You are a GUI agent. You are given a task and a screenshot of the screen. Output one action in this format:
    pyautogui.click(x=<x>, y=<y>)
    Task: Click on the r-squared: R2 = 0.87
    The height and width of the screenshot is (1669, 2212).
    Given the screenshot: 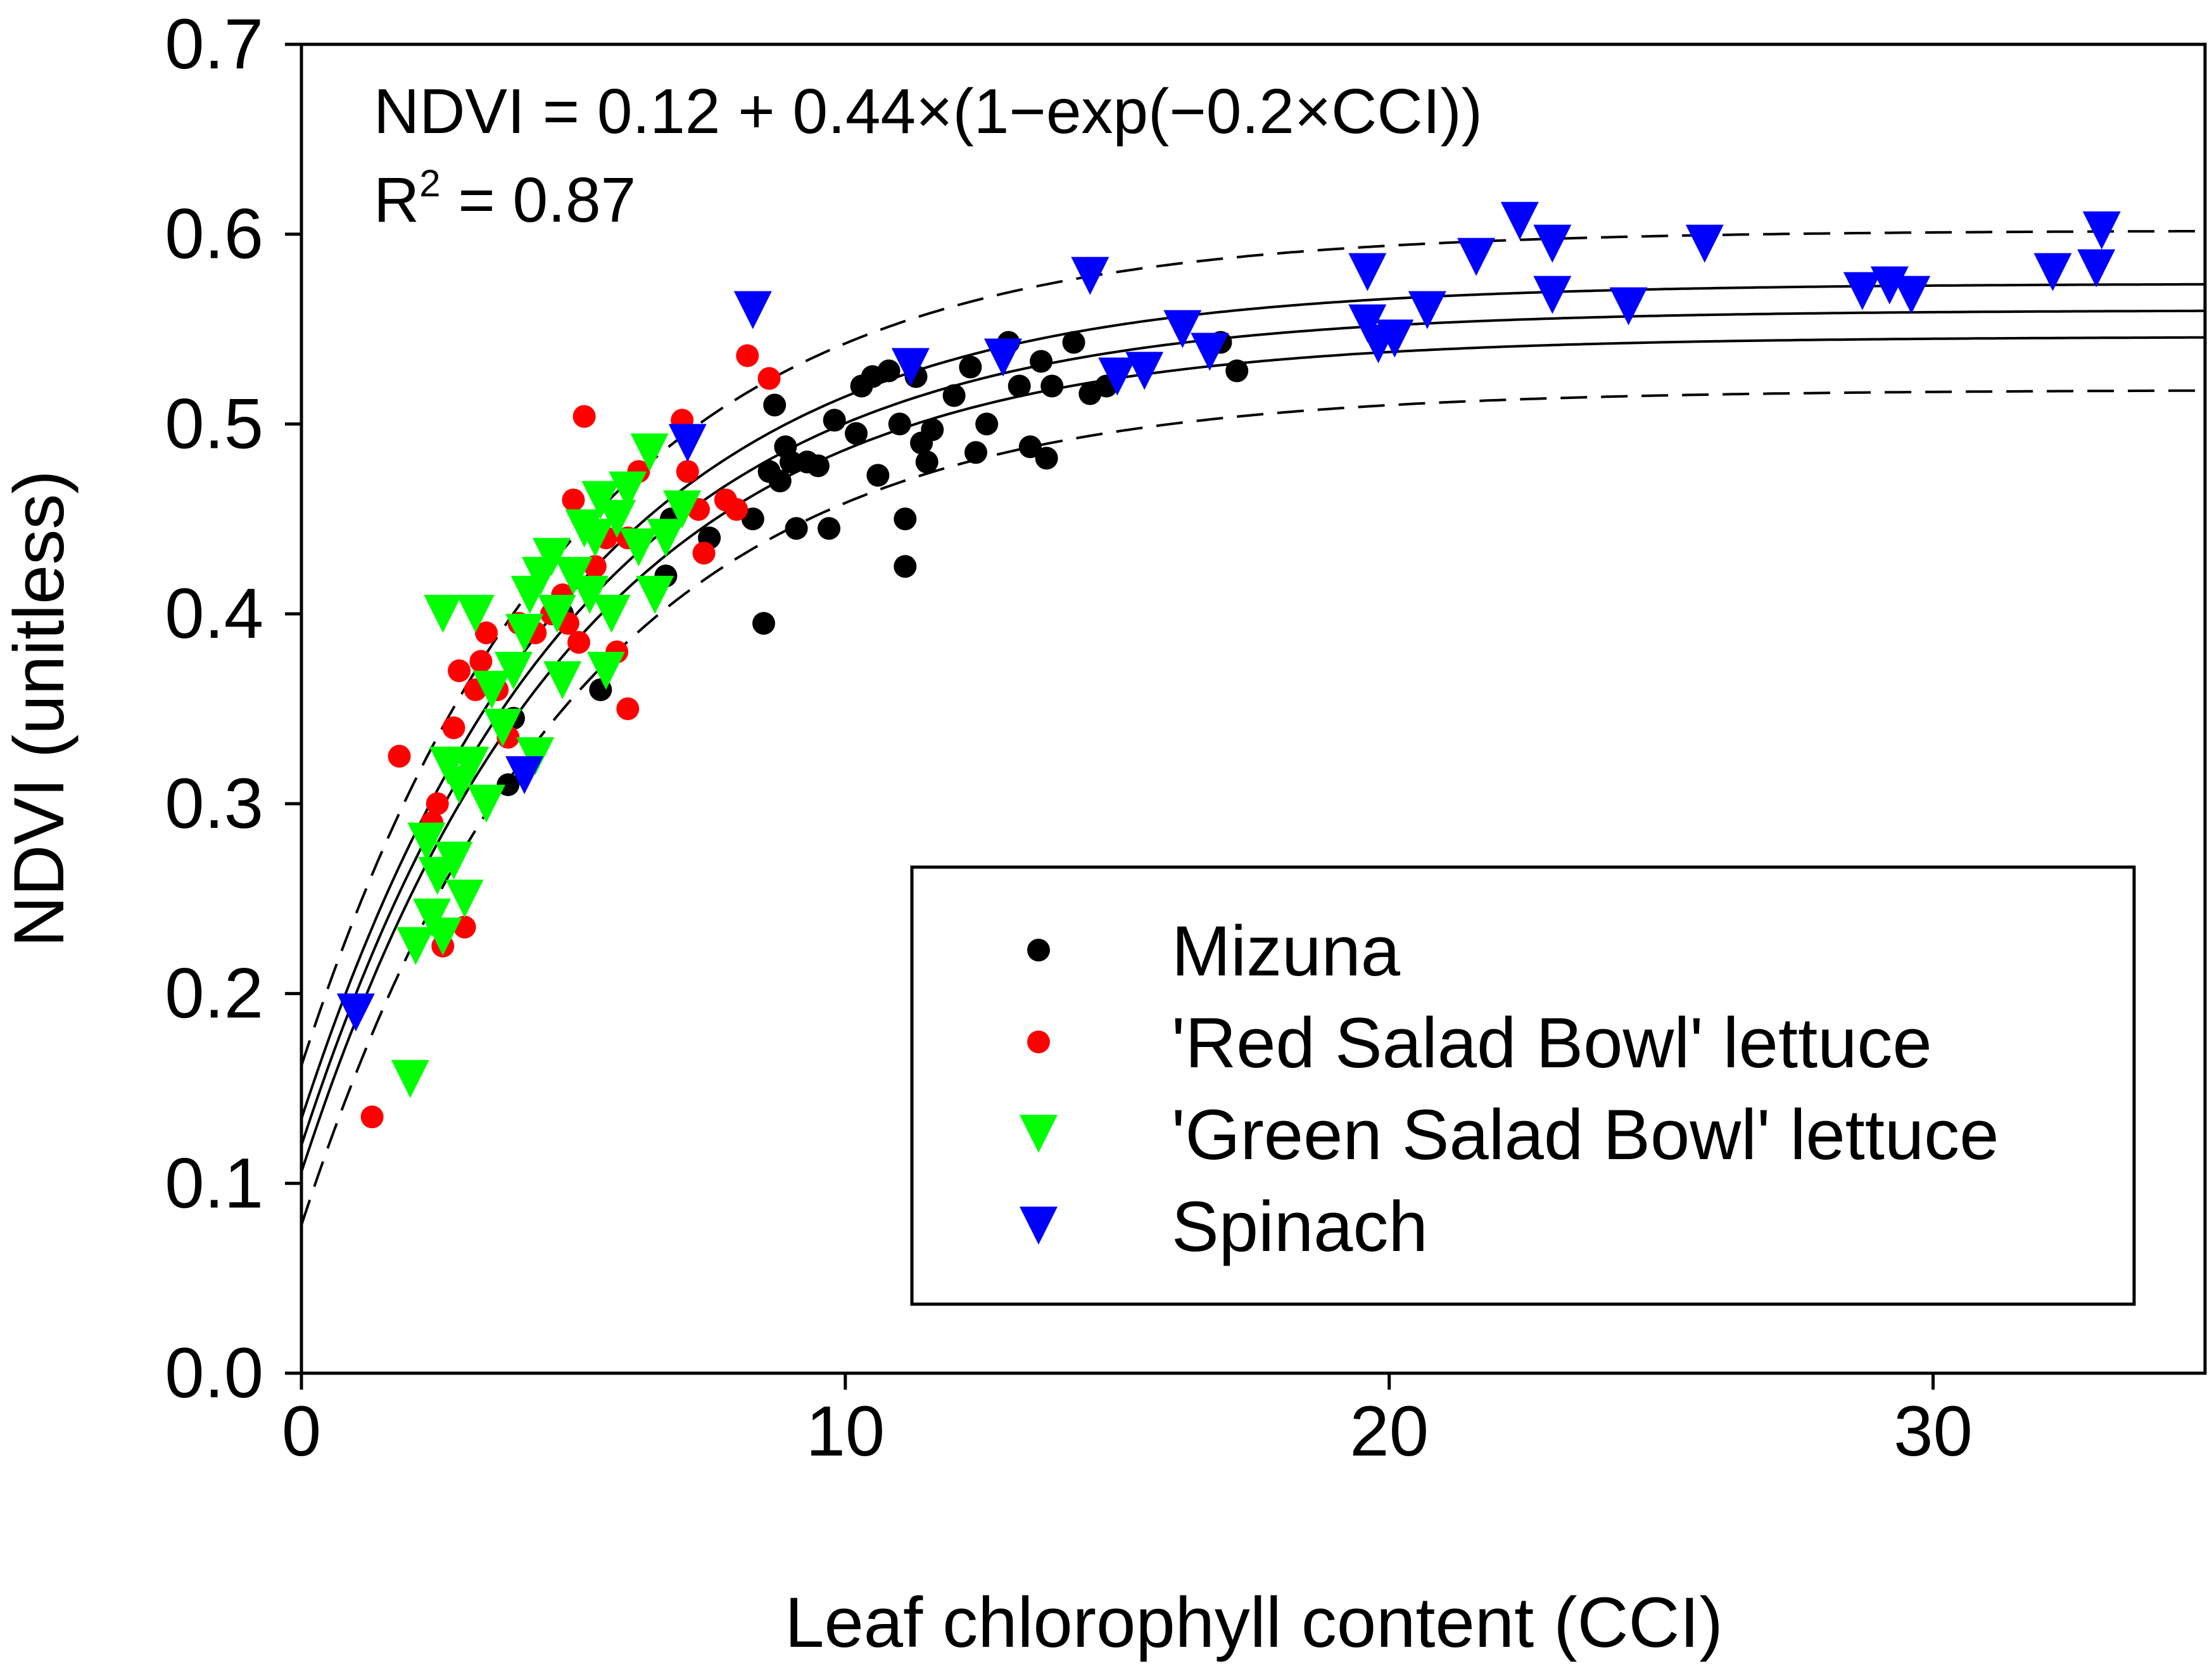 What is the action you would take?
    pyautogui.click(x=505, y=199)
    